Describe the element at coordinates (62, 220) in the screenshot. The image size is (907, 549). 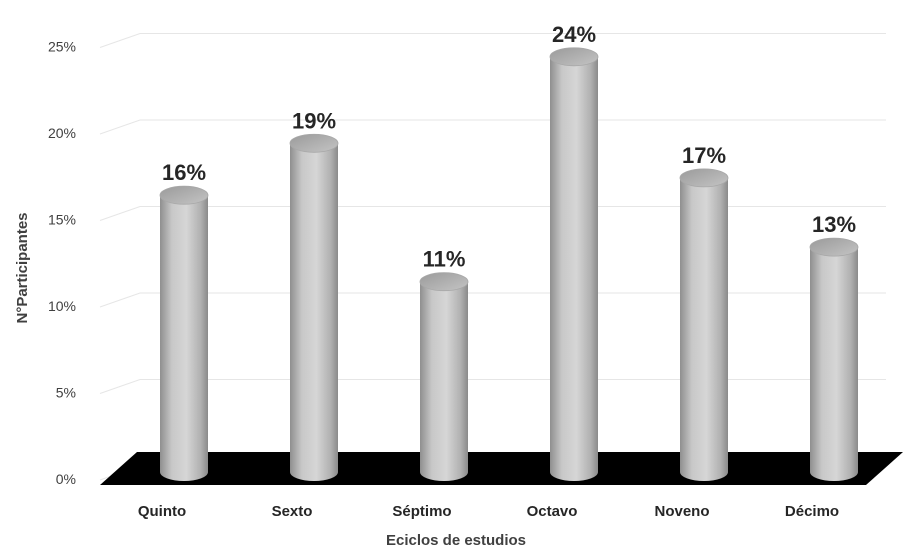
I see `y-tick-label: 15%` at that location.